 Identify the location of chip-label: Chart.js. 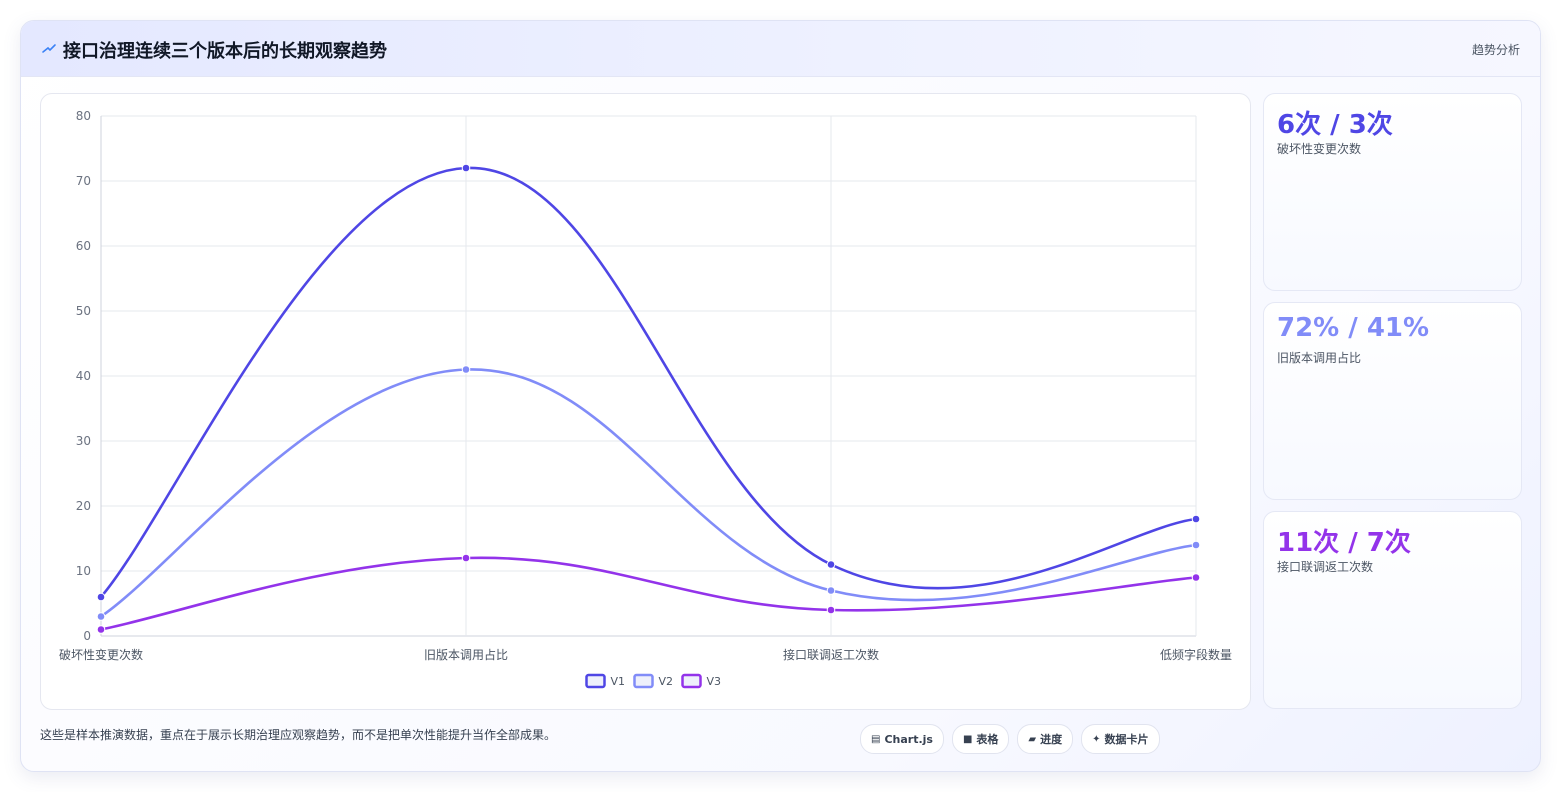
(908, 739).